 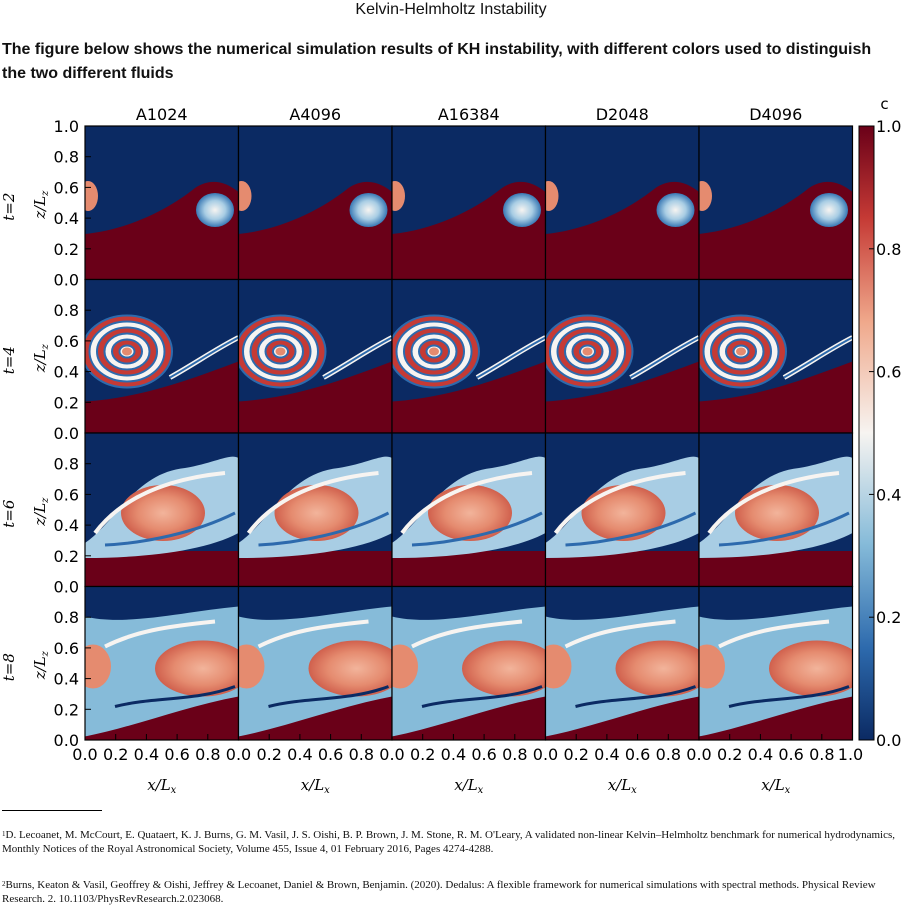 I want to click on colorbar-tick-label: 0.8, so click(x=888, y=249).